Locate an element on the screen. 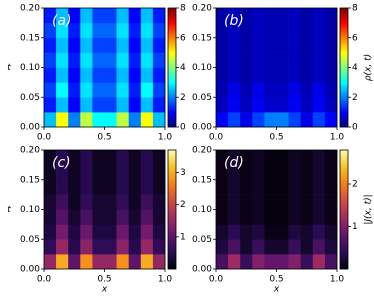  colorbar-frame is located at coordinates (344, 209).